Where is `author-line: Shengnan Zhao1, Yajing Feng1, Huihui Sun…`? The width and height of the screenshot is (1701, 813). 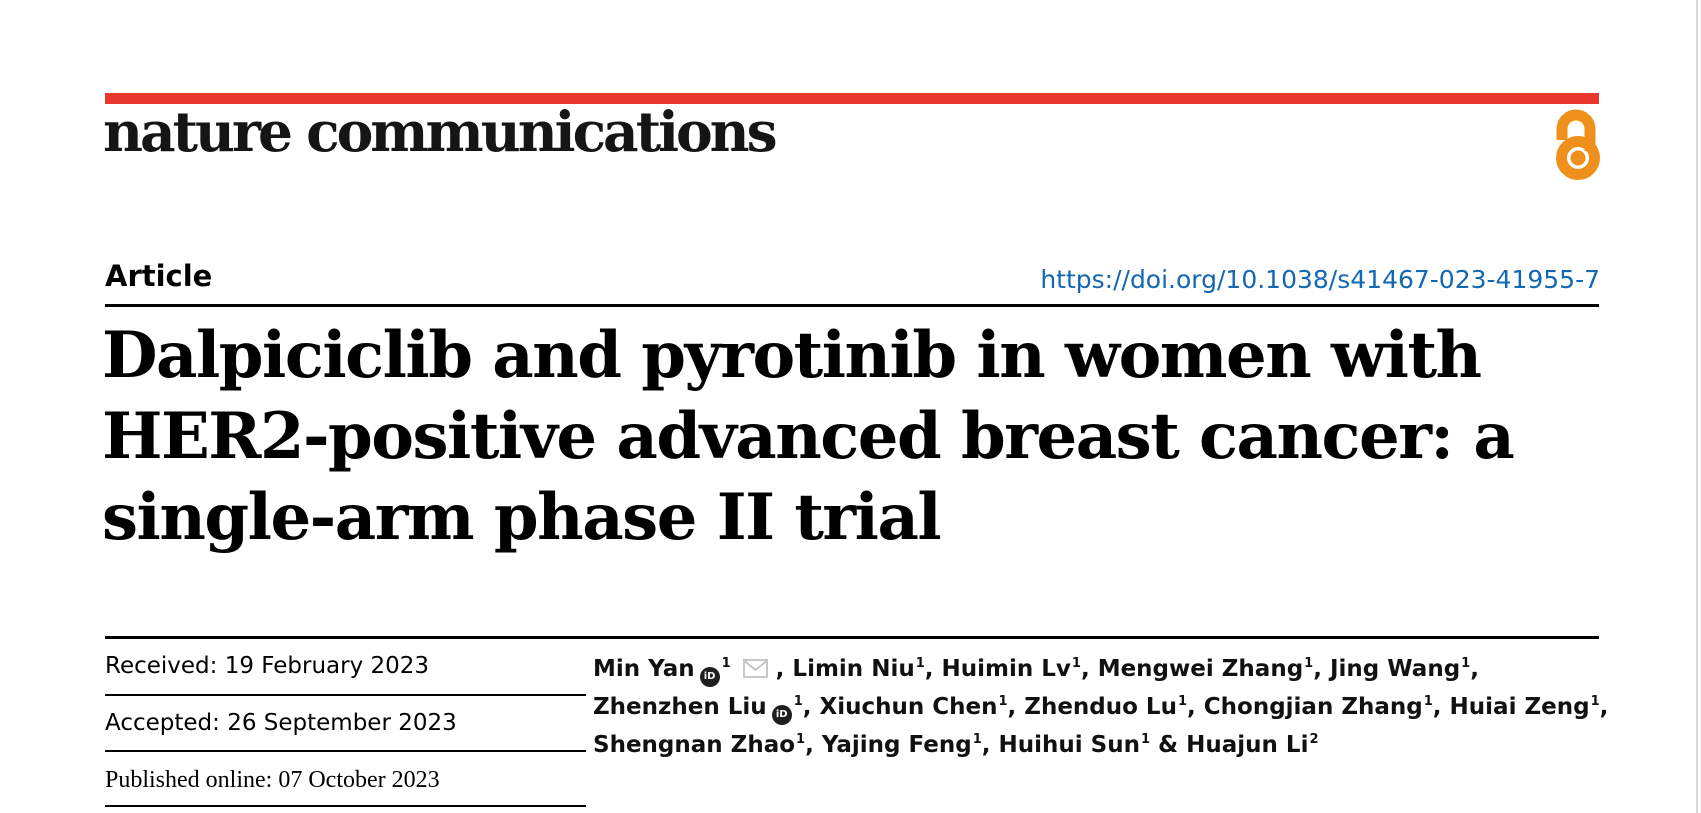 author-line: Shengnan Zhao1, Yajing Feng1, Huihui Sun… is located at coordinates (956, 745).